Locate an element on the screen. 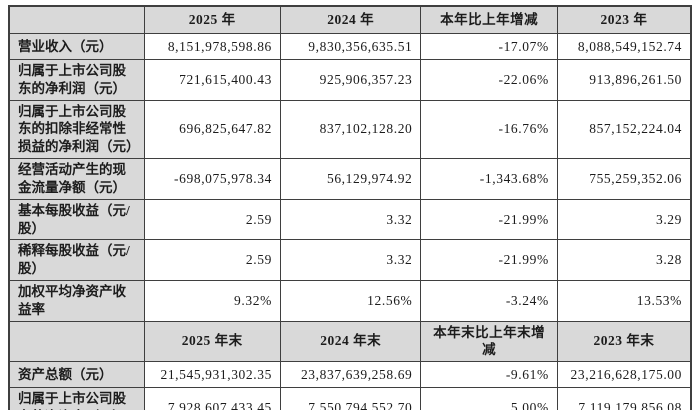 The width and height of the screenshot is (700, 410). col-header-2024-end: 2024 年末 is located at coordinates (350, 341).